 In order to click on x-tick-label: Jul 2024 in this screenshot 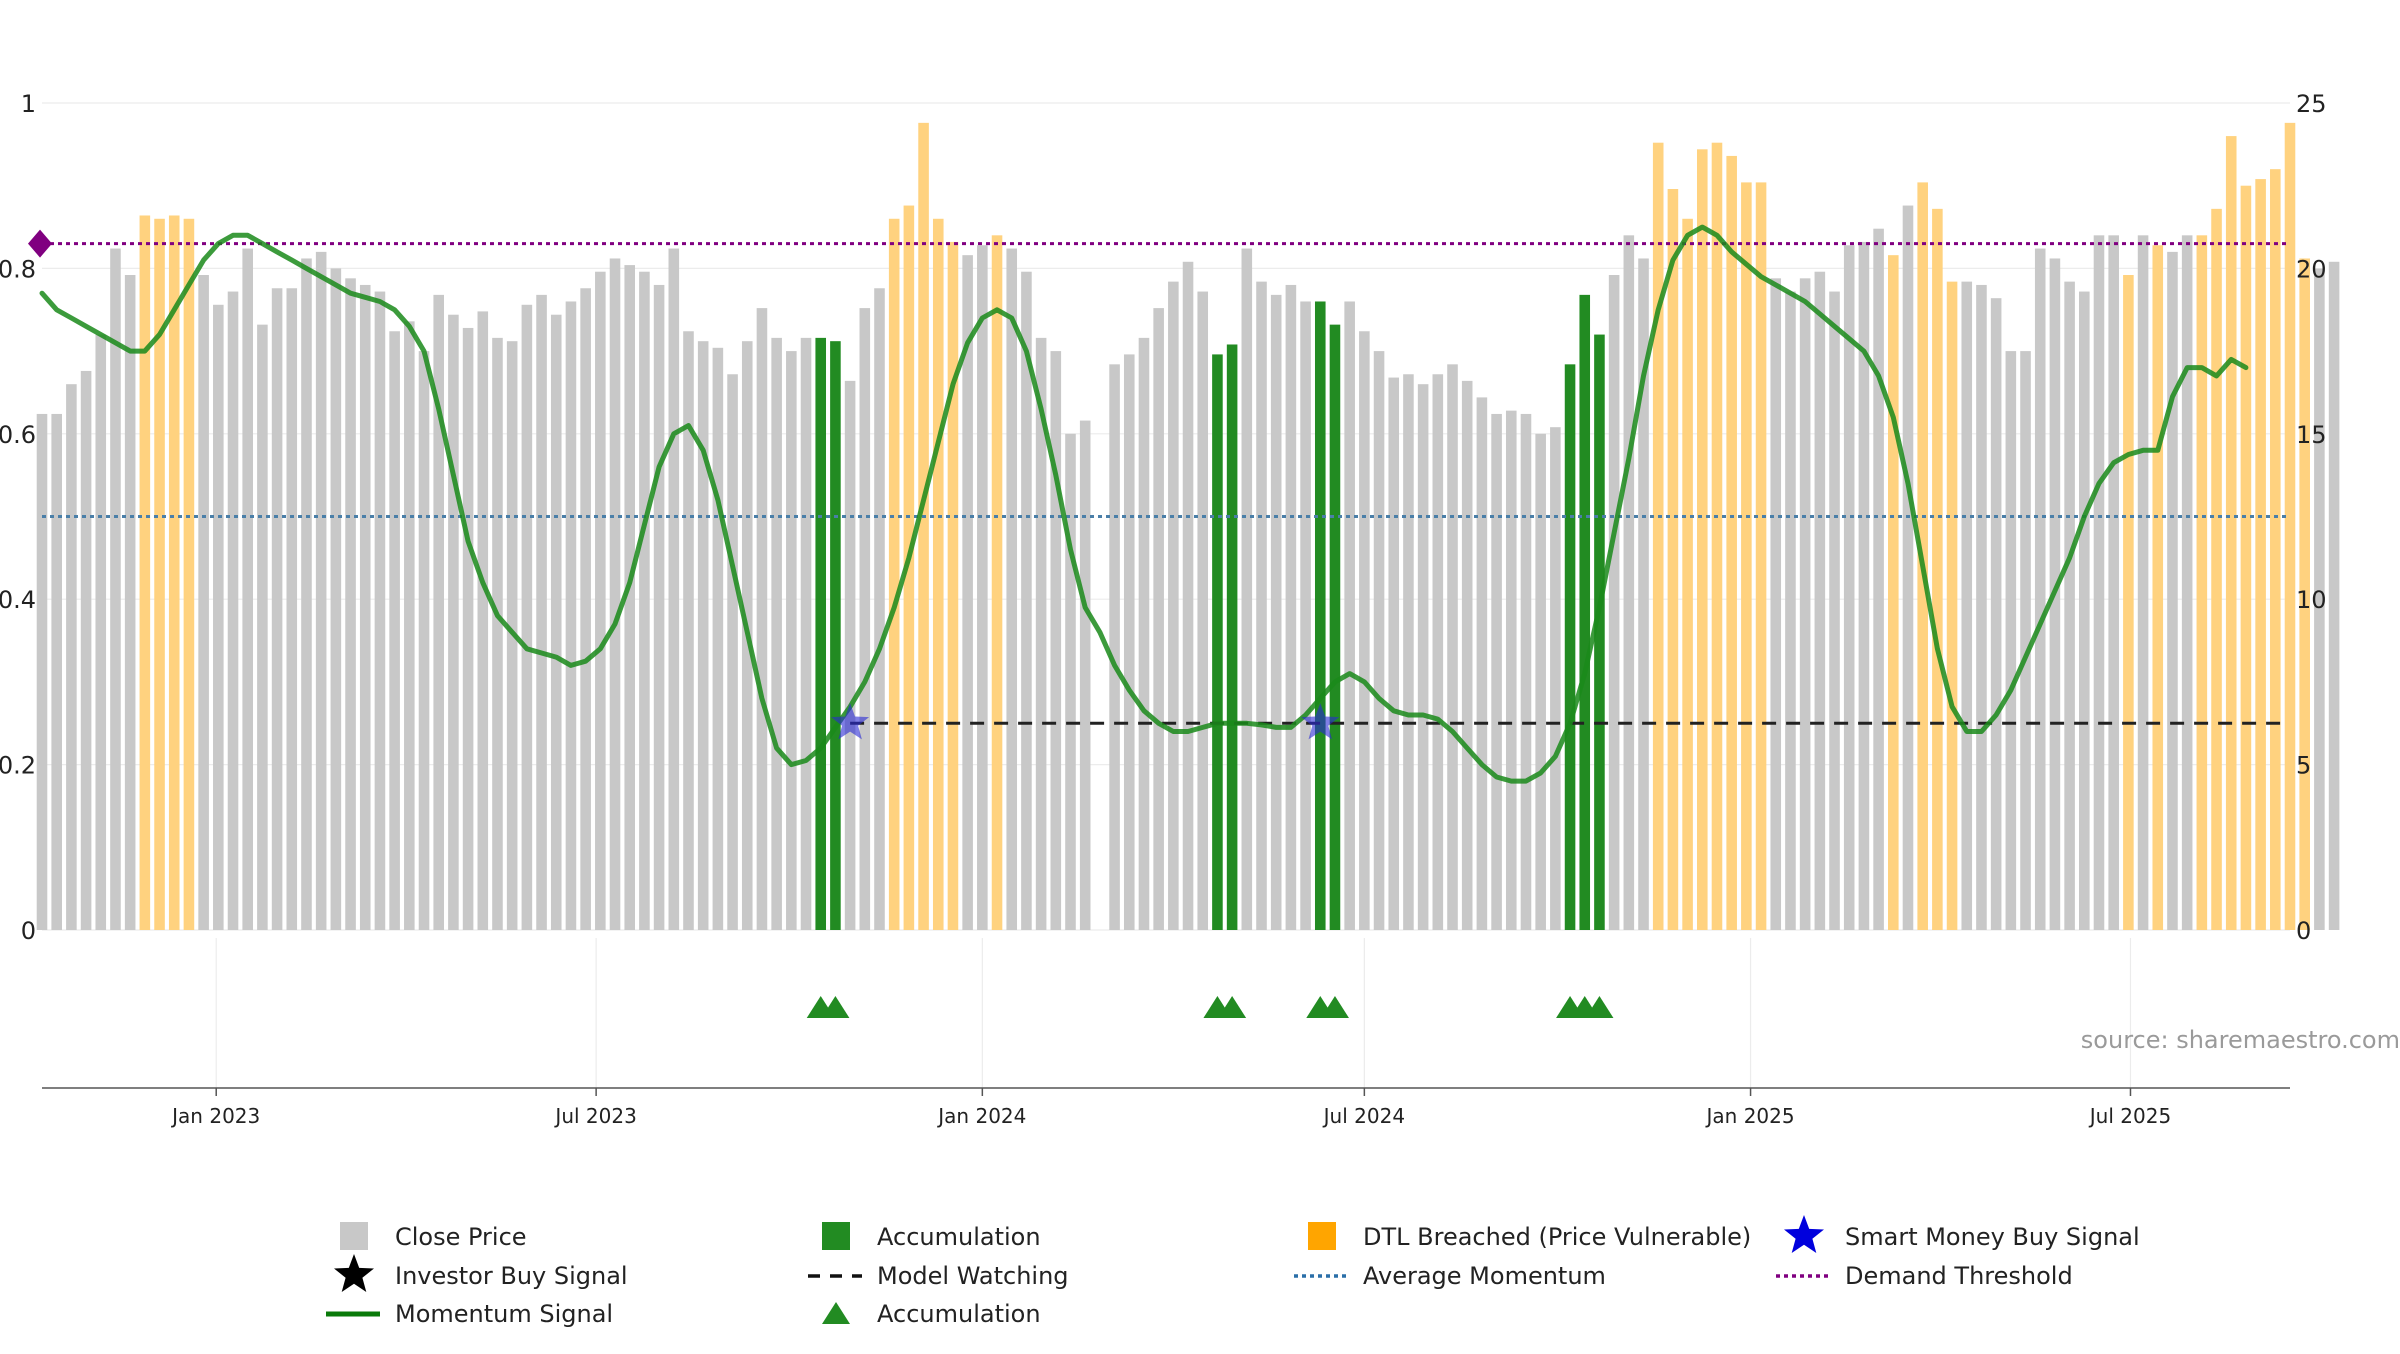, I will do `click(1363, 1116)`.